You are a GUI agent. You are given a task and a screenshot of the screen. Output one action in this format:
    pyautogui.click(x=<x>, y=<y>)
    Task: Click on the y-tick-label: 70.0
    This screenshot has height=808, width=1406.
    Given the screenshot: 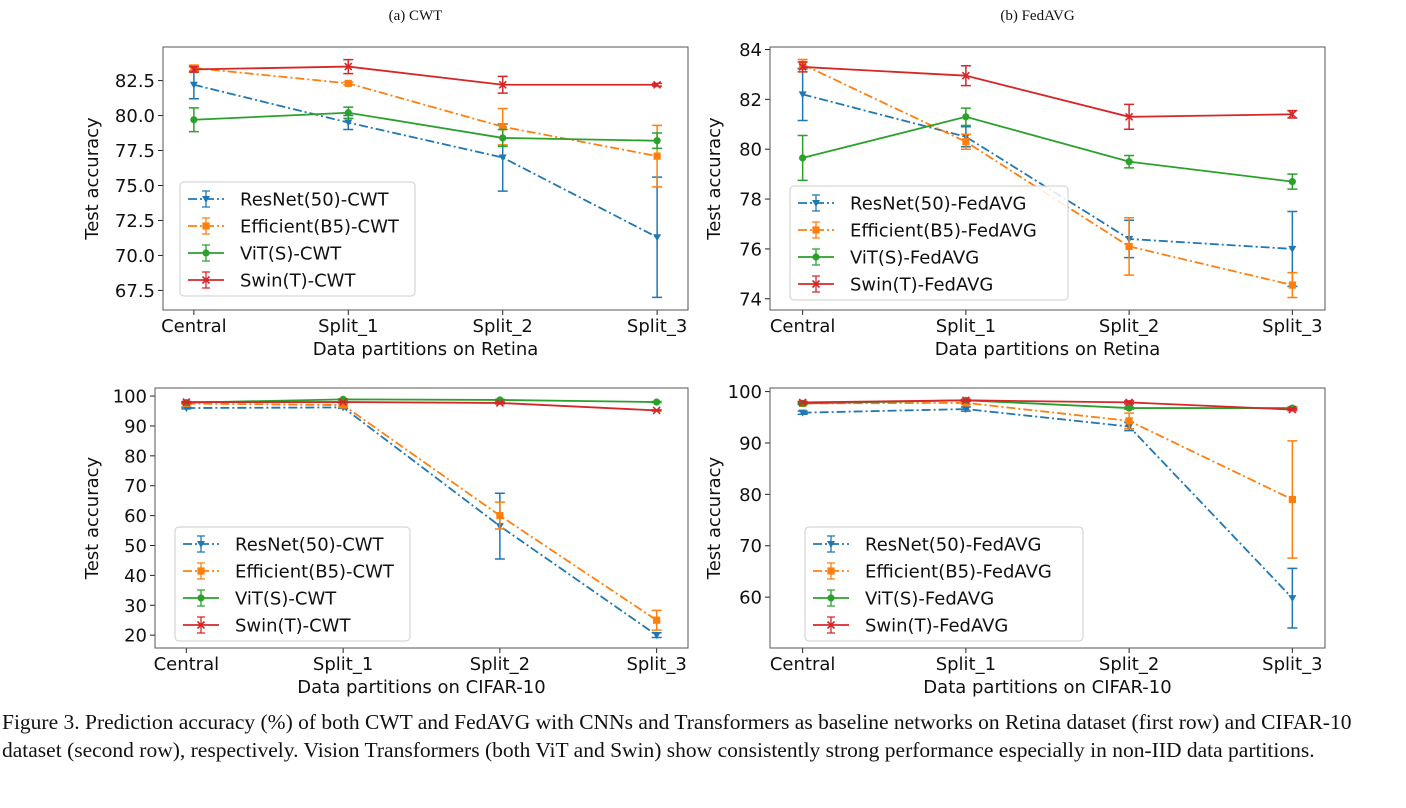 What is the action you would take?
    pyautogui.click(x=135, y=256)
    